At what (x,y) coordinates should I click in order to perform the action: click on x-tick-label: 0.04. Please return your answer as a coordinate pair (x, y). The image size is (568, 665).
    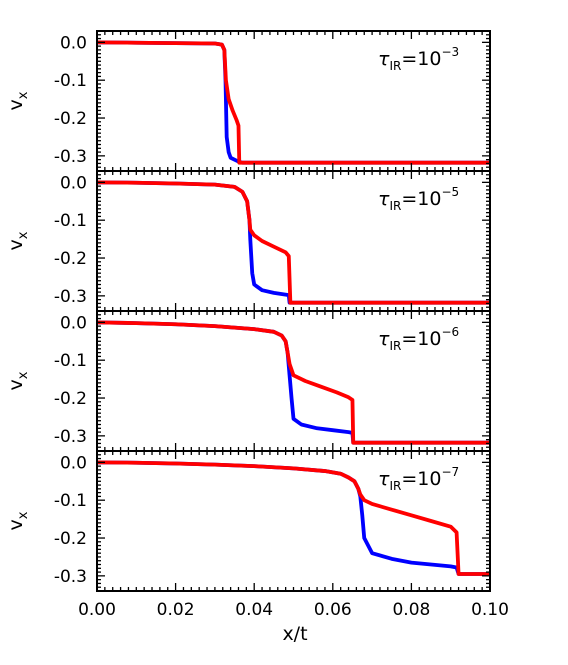
    Looking at the image, I should click on (254, 610).